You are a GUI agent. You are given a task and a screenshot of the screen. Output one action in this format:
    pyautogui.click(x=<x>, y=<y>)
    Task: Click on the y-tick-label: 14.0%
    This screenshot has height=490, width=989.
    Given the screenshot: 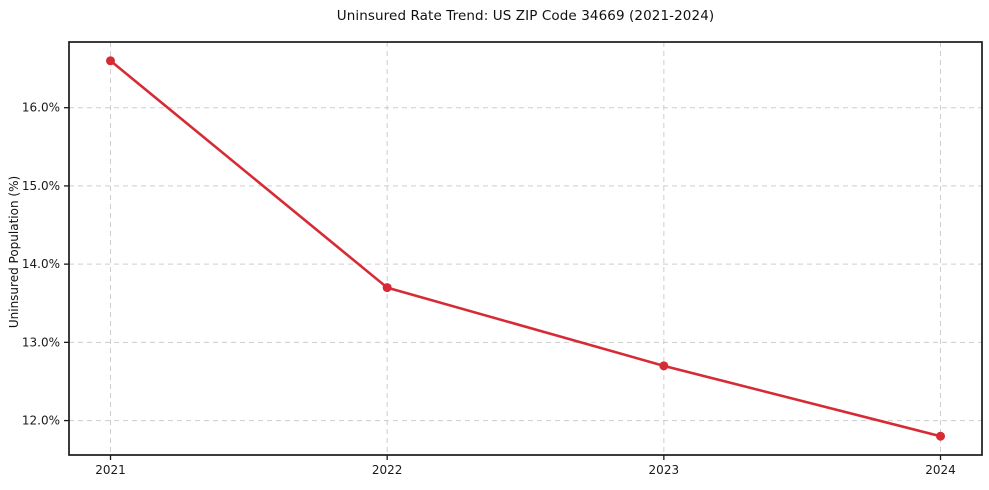 What is the action you would take?
    pyautogui.click(x=41, y=264)
    